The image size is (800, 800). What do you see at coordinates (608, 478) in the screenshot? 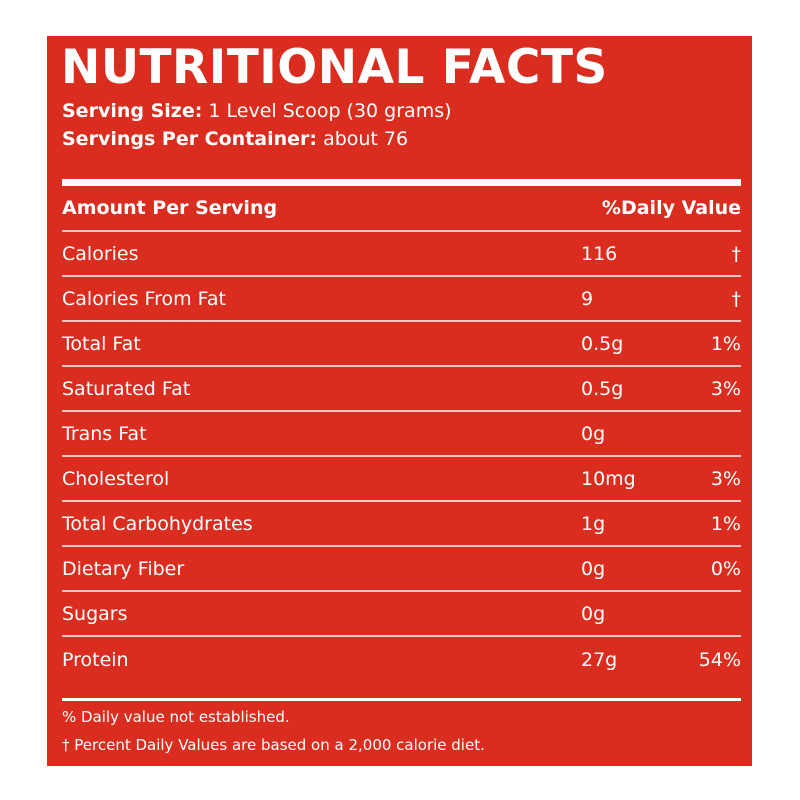
I see `nutrient-amount: 10mg` at bounding box center [608, 478].